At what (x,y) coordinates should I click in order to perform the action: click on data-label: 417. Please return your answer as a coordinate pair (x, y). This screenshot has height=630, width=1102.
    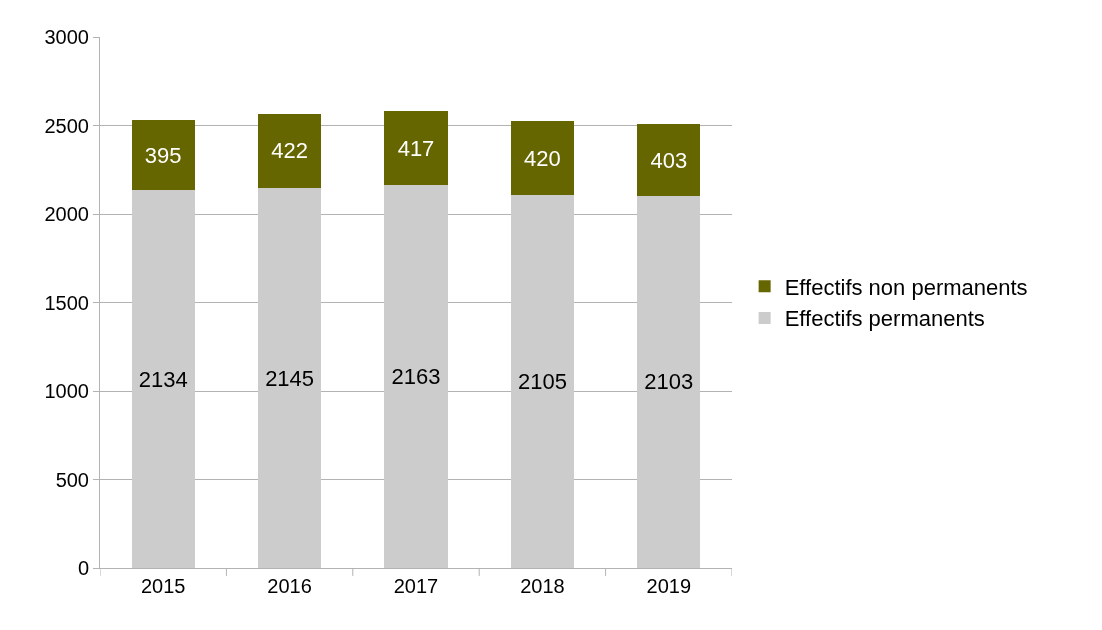
    Looking at the image, I should click on (416, 148).